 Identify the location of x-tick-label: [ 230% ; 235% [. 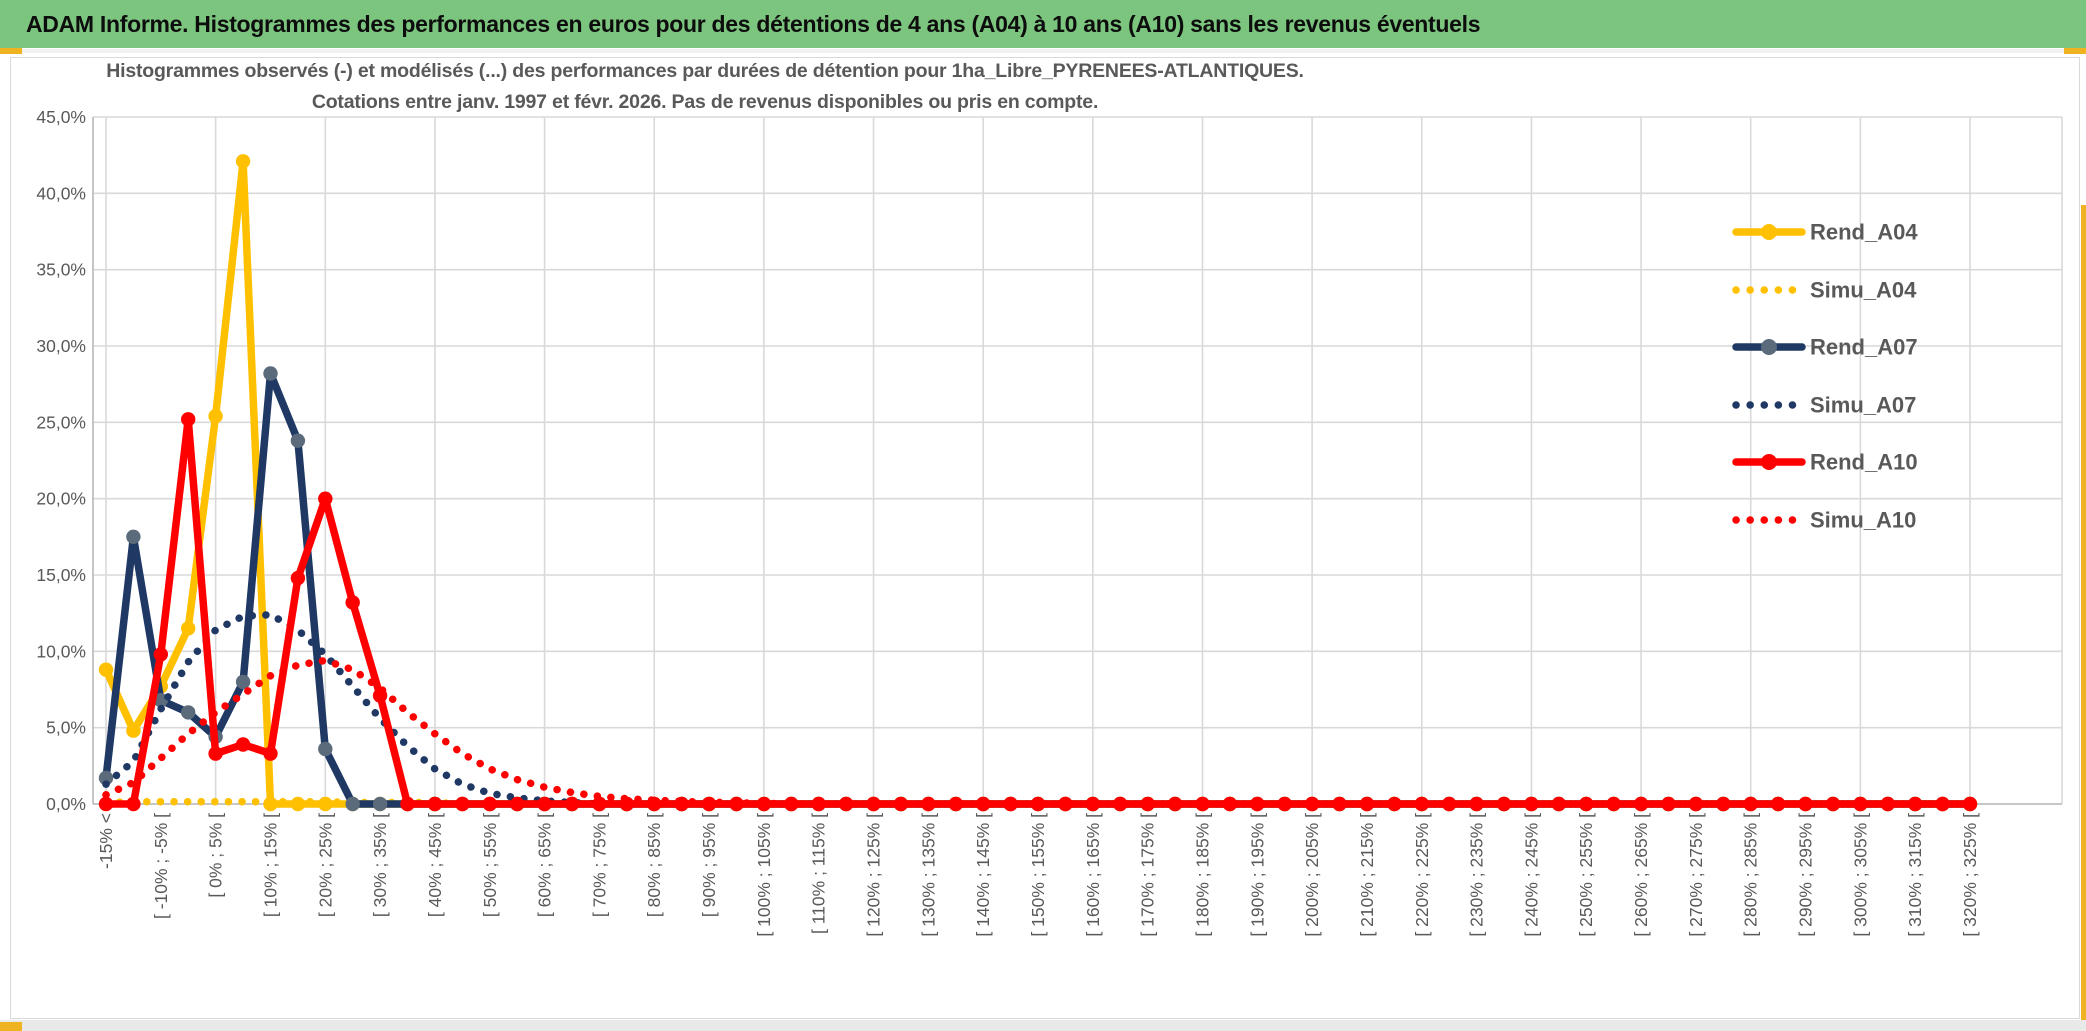
(1477, 875).